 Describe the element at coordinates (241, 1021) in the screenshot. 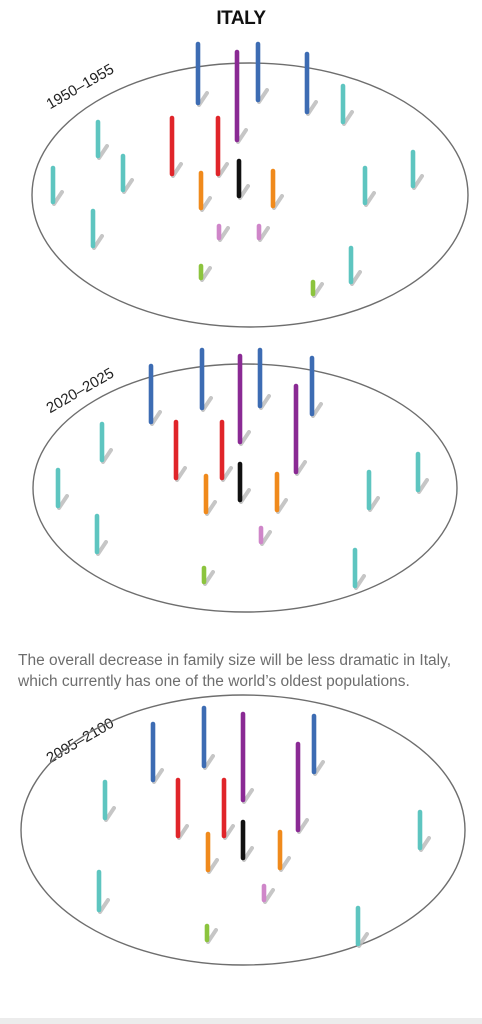

I see `footer-bar` at that location.